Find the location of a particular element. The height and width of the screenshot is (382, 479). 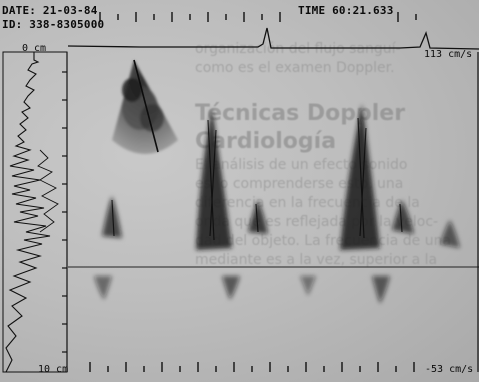

sector-scan-inset is located at coordinates (145, 107).